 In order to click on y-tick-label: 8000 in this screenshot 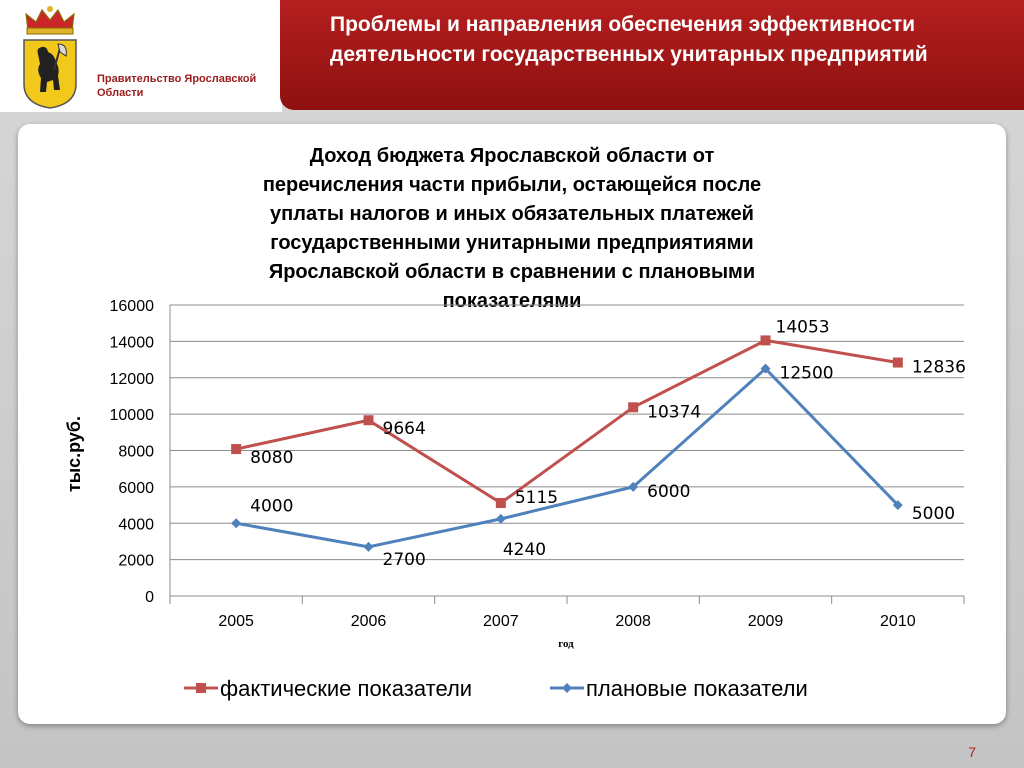, I will do `click(136, 452)`.